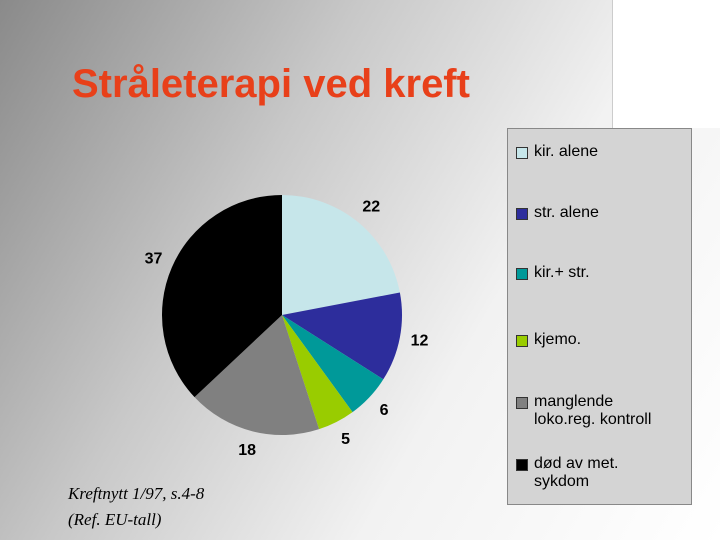  What do you see at coordinates (154, 259) in the screenshot?
I see `data-label: 37` at bounding box center [154, 259].